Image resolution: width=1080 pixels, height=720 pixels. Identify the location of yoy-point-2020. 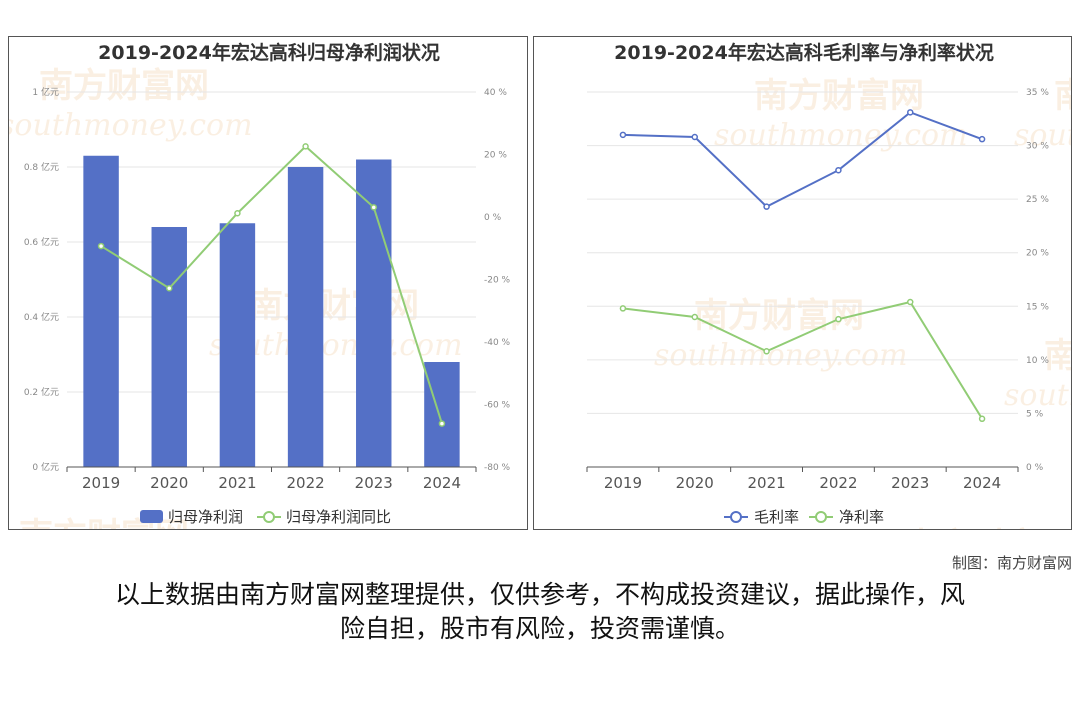
(169, 288).